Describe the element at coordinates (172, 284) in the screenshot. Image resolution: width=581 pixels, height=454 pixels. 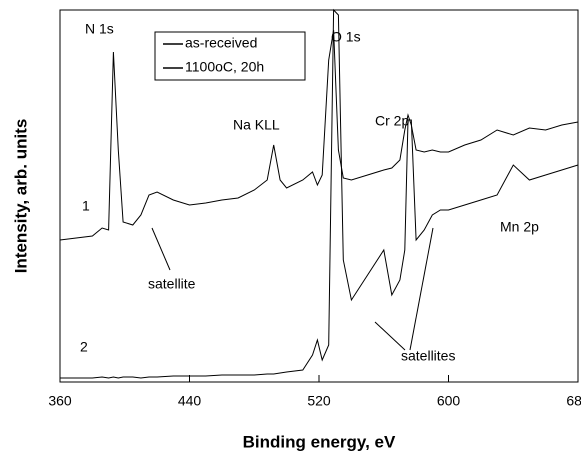
I see `annotation: satellite` at that location.